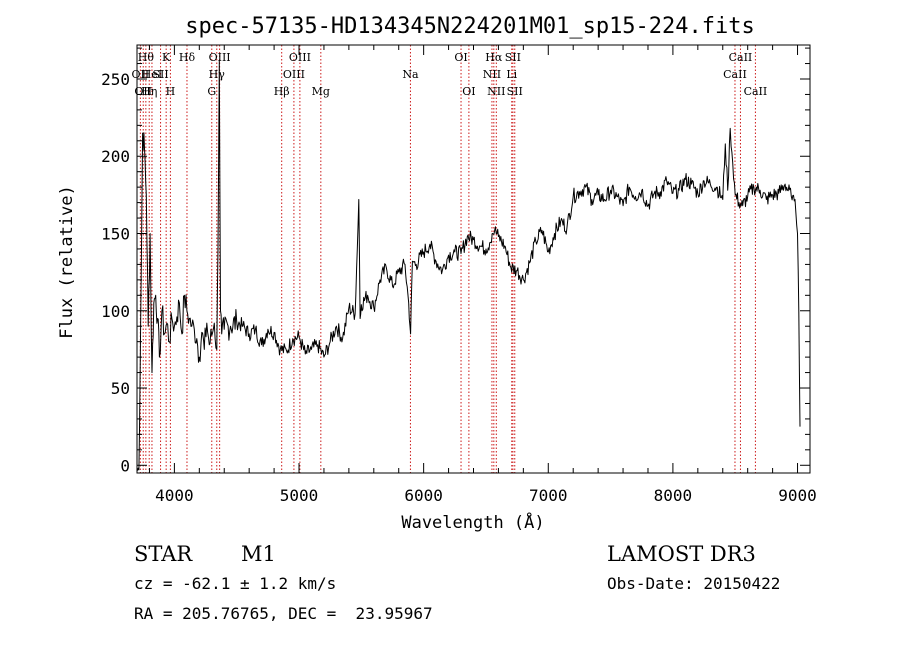 The height and width of the screenshot is (649, 900). What do you see at coordinates (282, 91) in the screenshot?
I see `line-marker-label: Hβ` at bounding box center [282, 91].